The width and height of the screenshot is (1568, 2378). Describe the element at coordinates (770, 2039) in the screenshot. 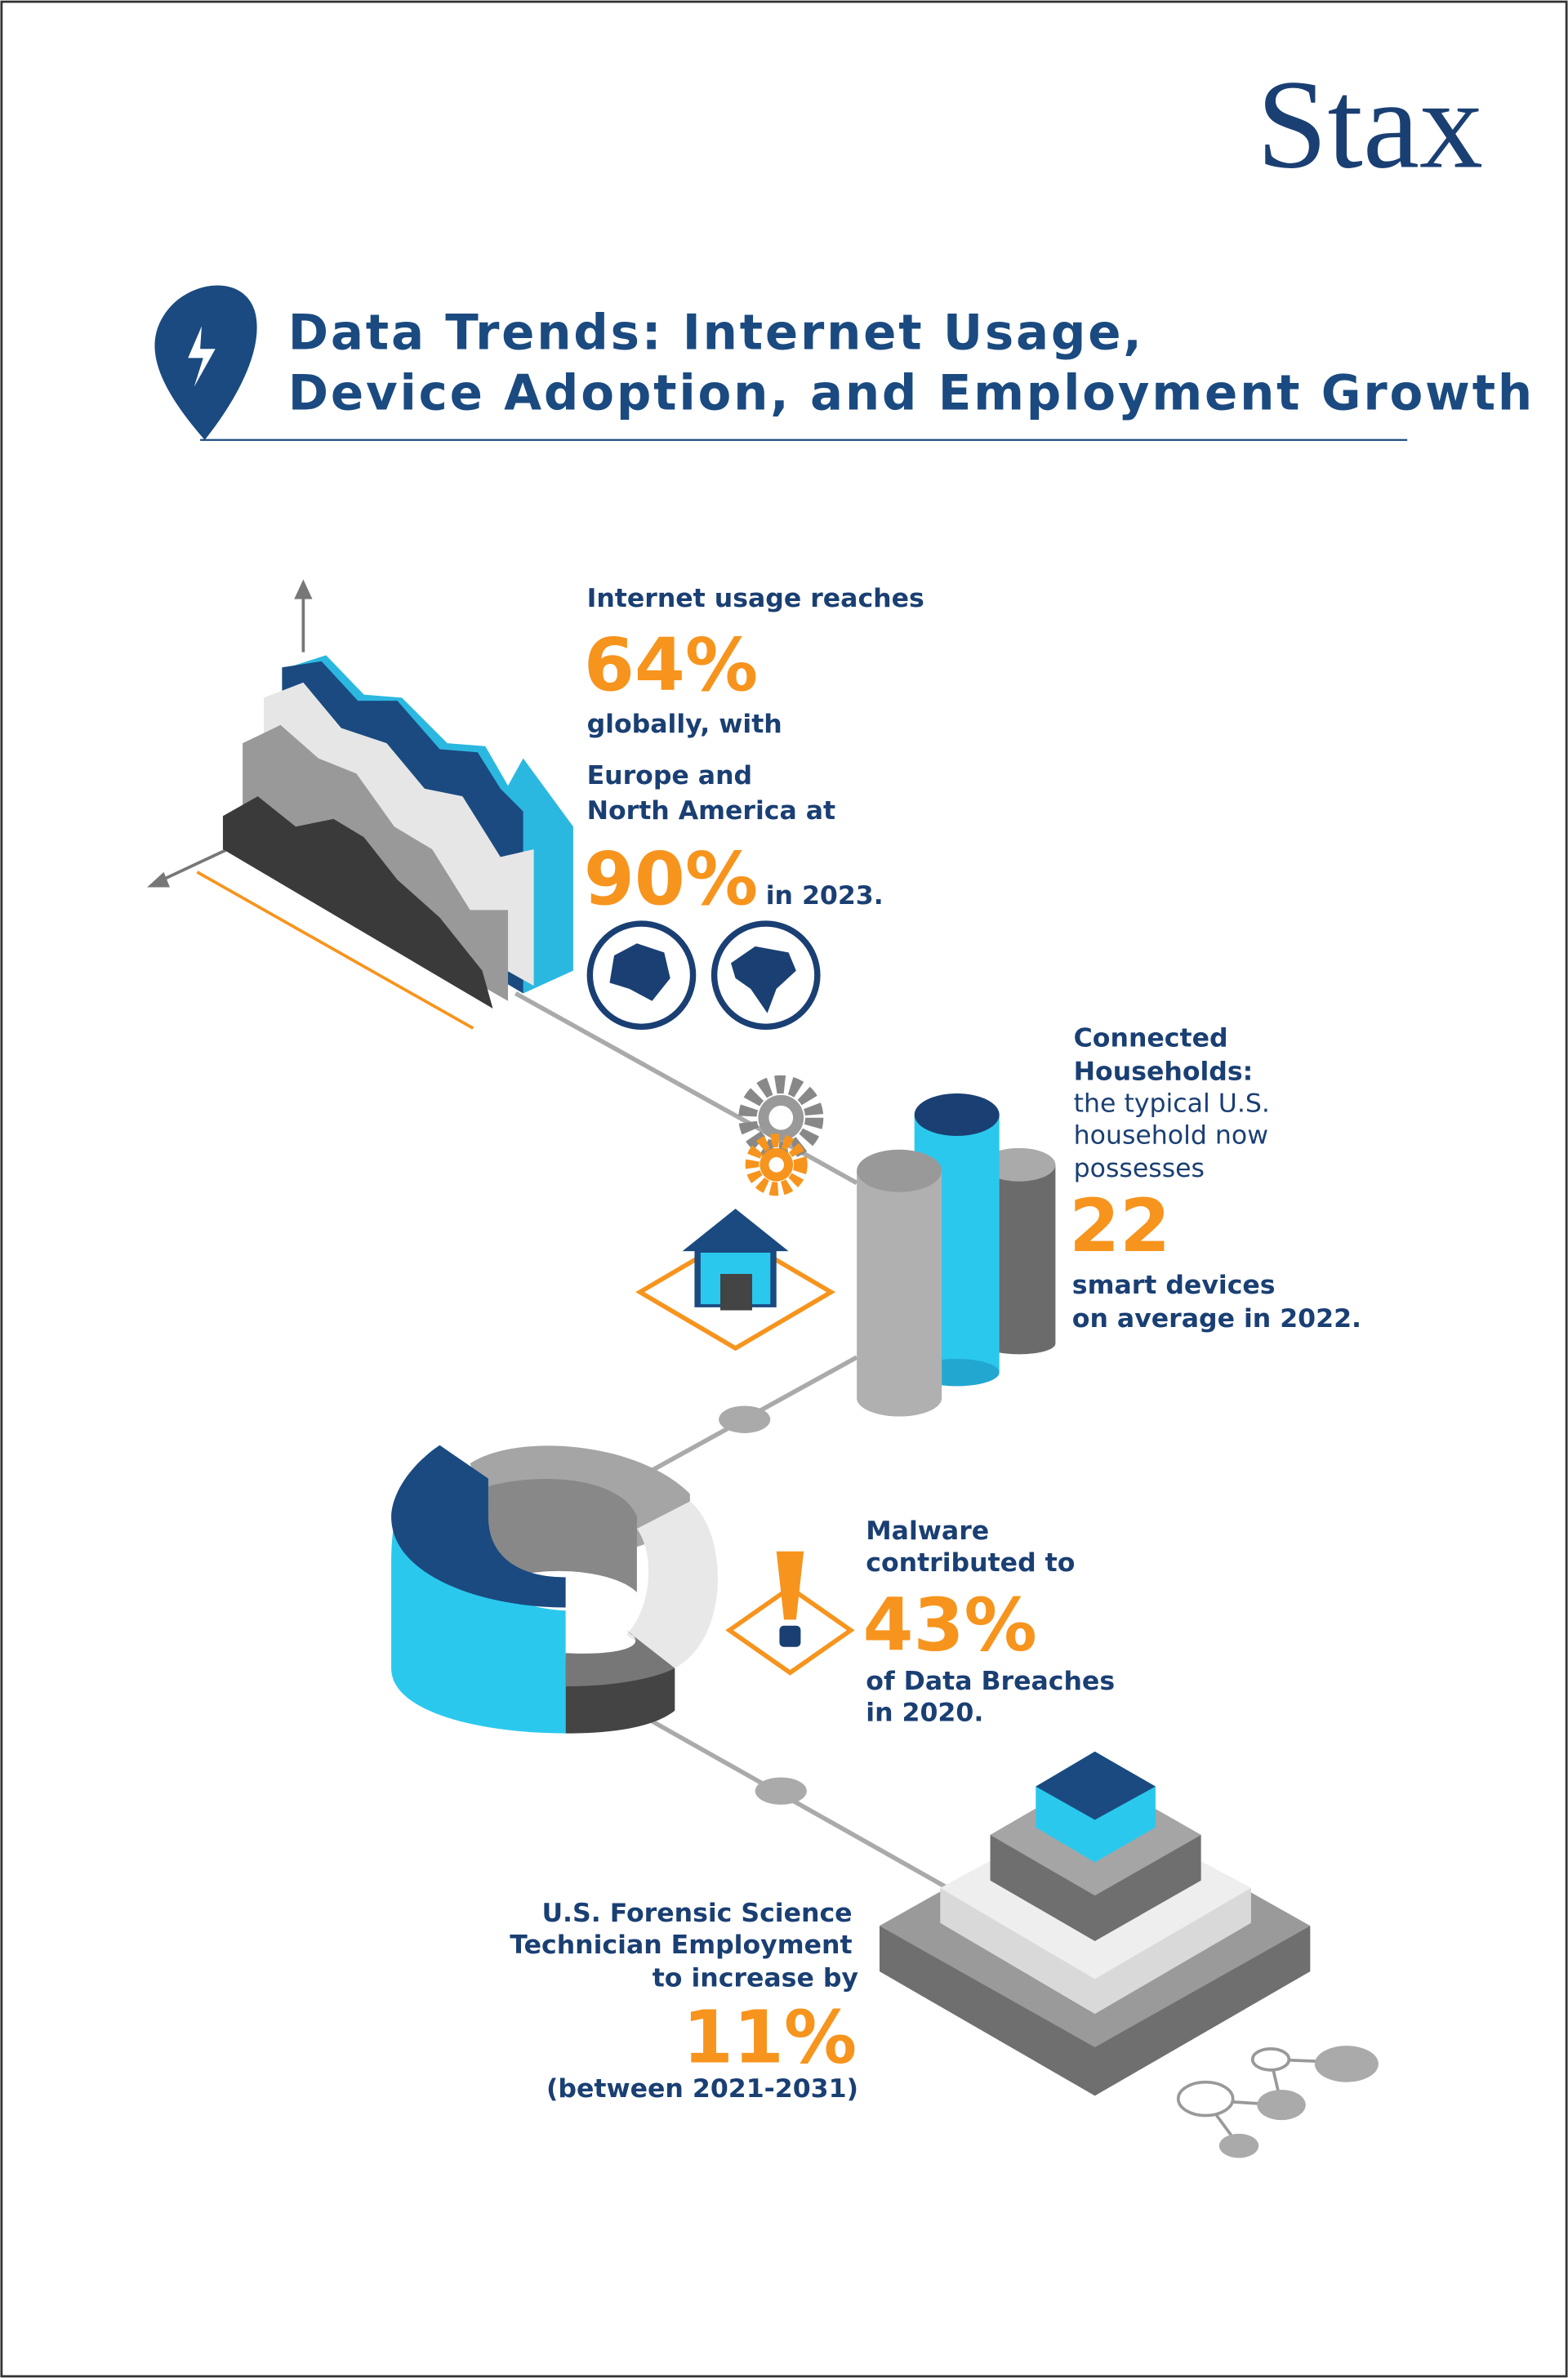

I see `employment-value: 11%` at that location.